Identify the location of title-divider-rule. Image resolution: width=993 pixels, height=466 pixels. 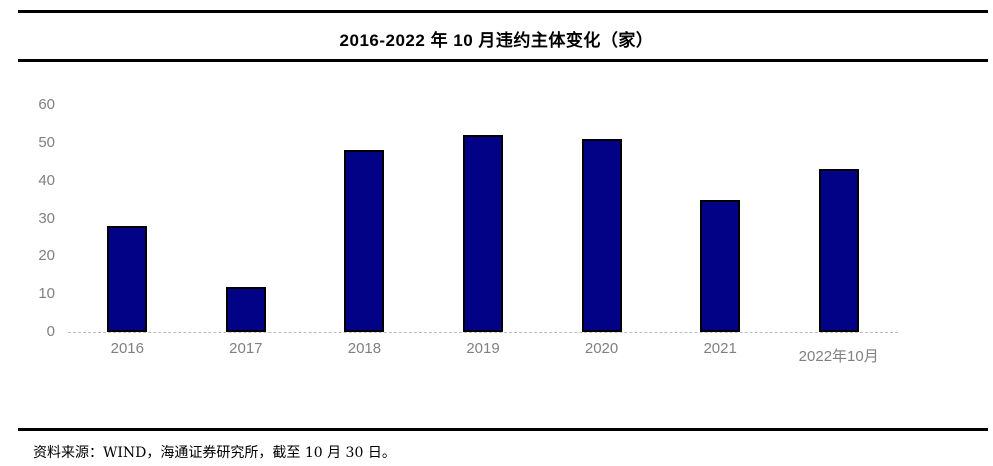
(503, 60).